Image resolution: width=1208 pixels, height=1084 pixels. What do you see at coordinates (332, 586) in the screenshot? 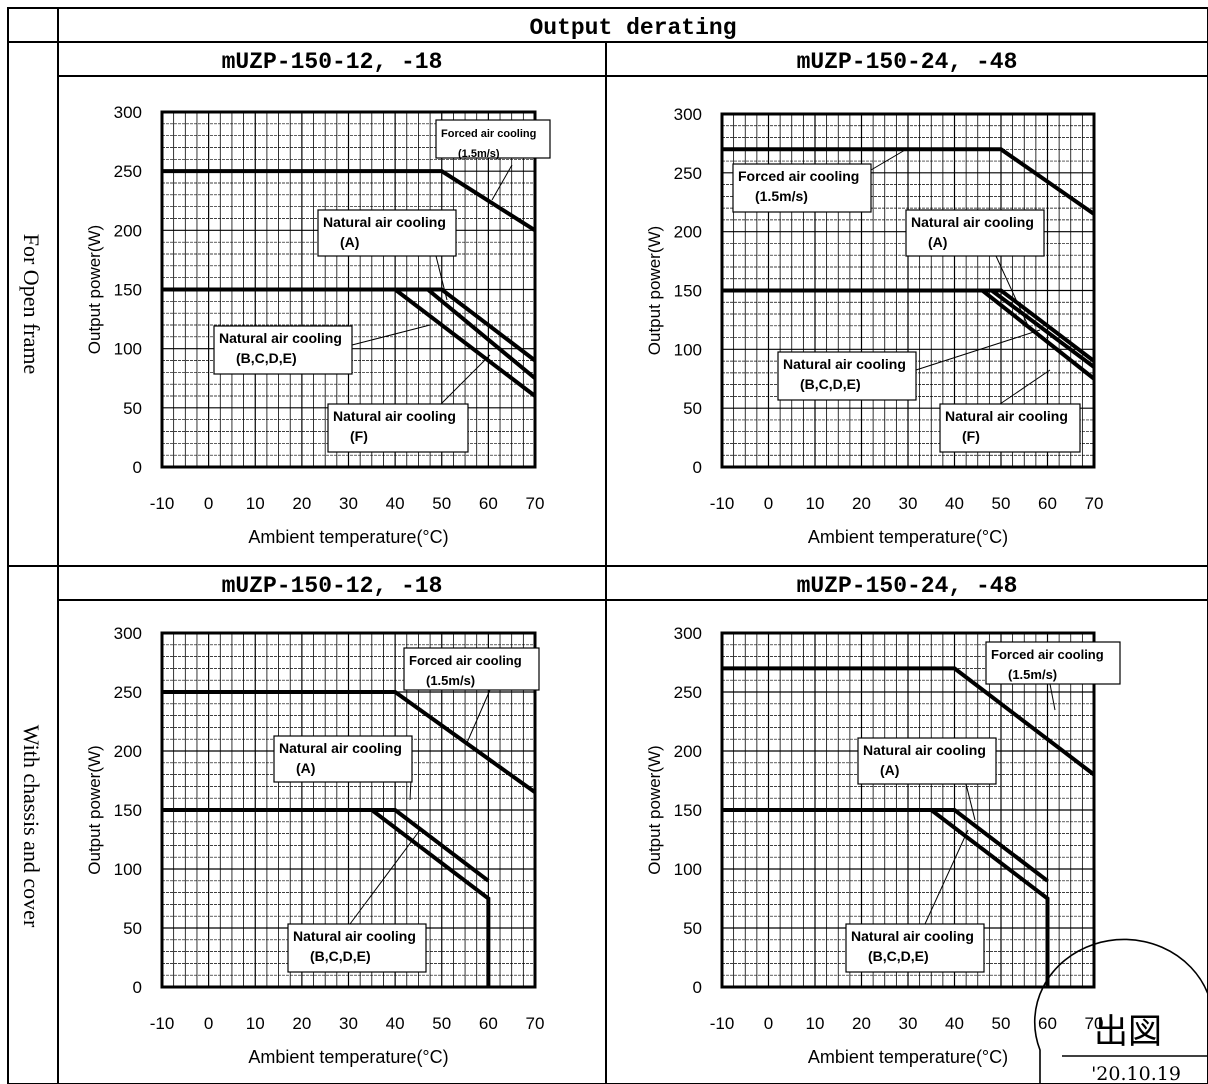
I see `chart-title-chassis-12-18: mUZP-150-12, -18` at bounding box center [332, 586].